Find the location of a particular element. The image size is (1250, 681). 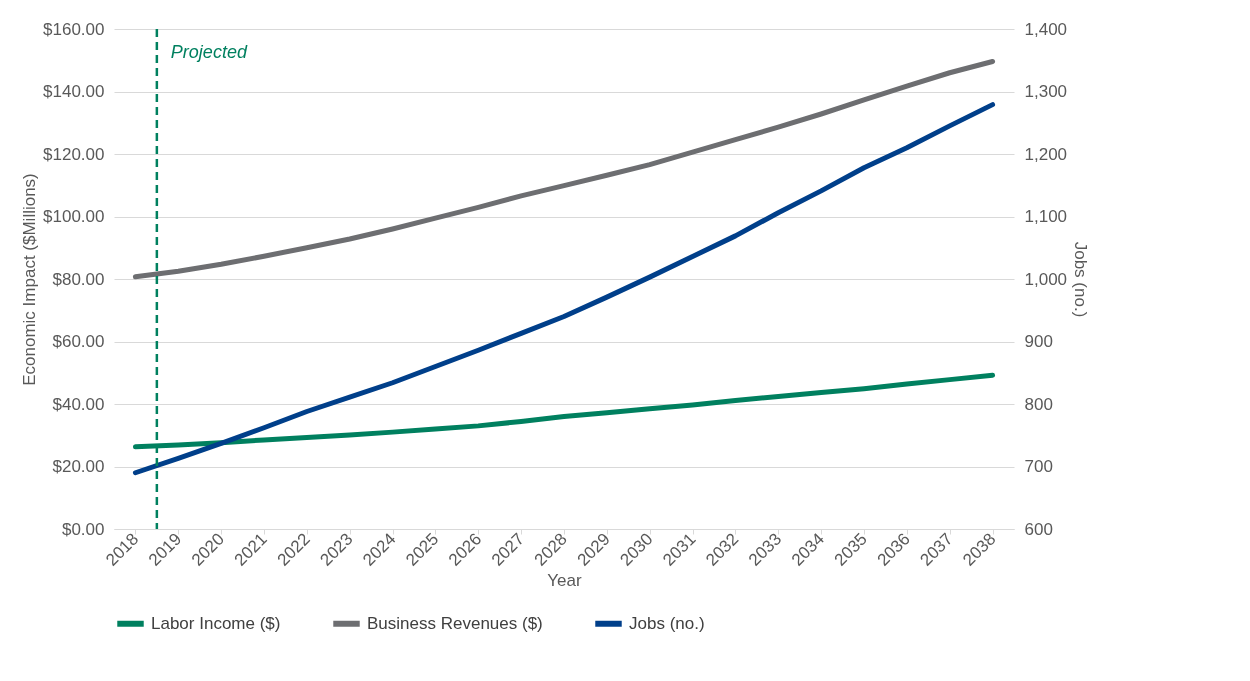

y-tick-label: $60.00 is located at coordinates (78, 341).